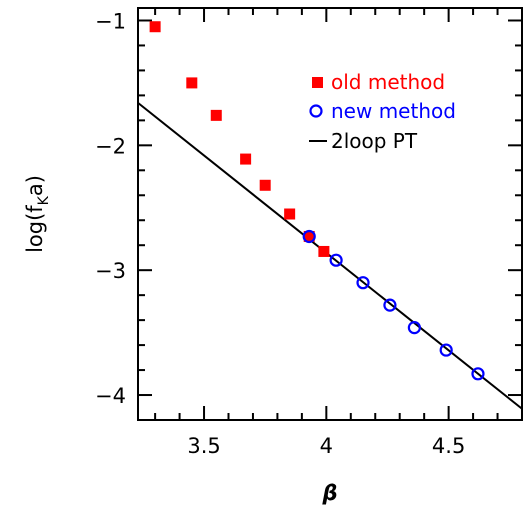  Describe the element at coordinates (316, 111) in the screenshot. I see `legend-new-method-marker` at that location.